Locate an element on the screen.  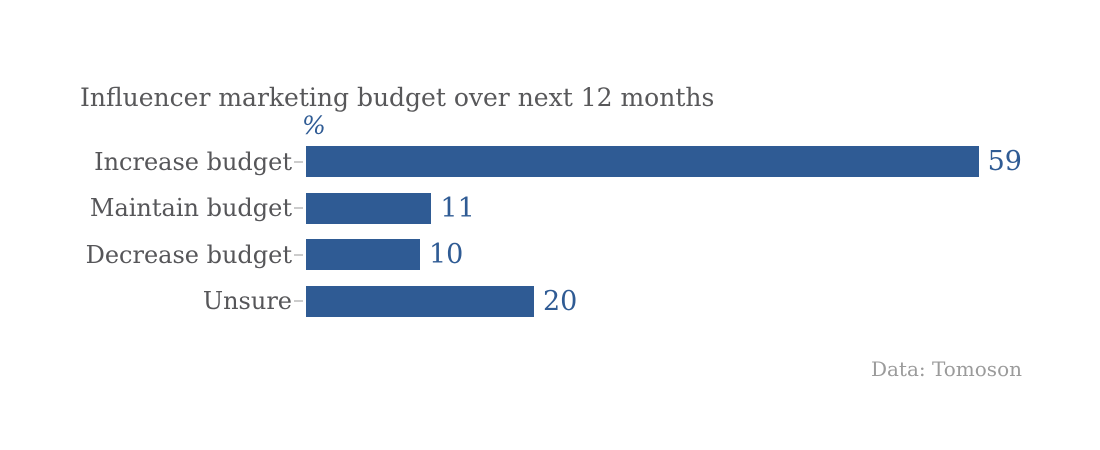
bar-row-unsure: Unsure 20 is located at coordinates (585, 301).